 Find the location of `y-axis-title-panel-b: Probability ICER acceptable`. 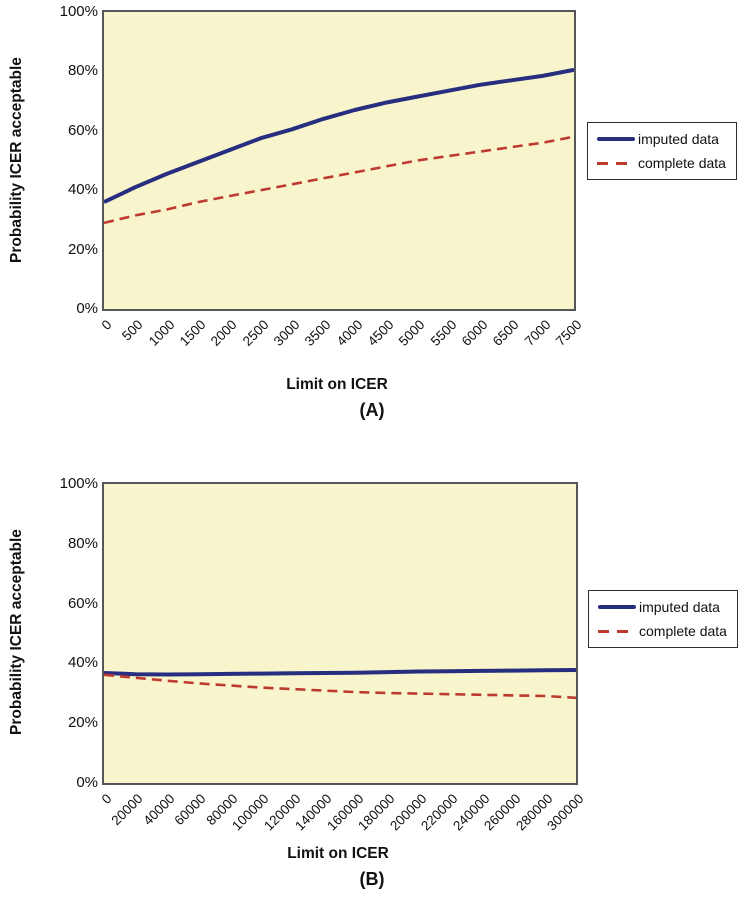

y-axis-title-panel-b: Probability ICER acceptable is located at coordinates (17, 632).